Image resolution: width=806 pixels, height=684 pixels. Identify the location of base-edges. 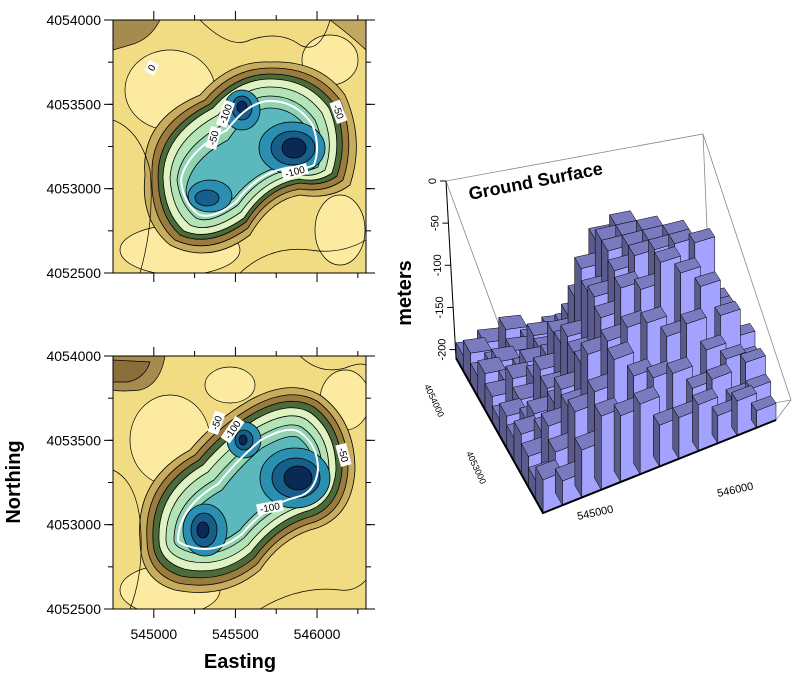
(616, 436).